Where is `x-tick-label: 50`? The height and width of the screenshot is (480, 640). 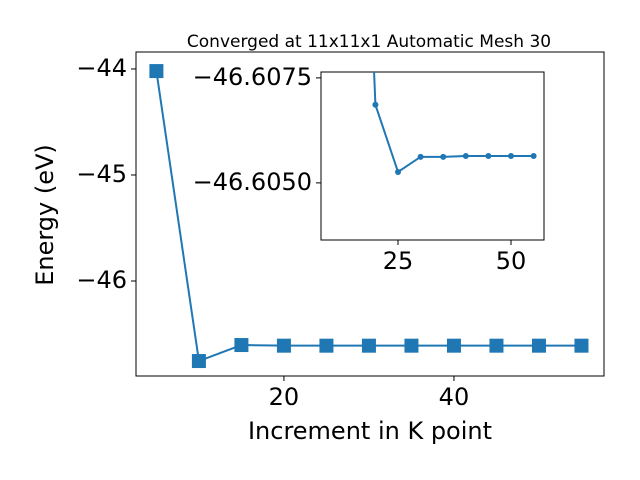
x-tick-label: 50 is located at coordinates (511, 261).